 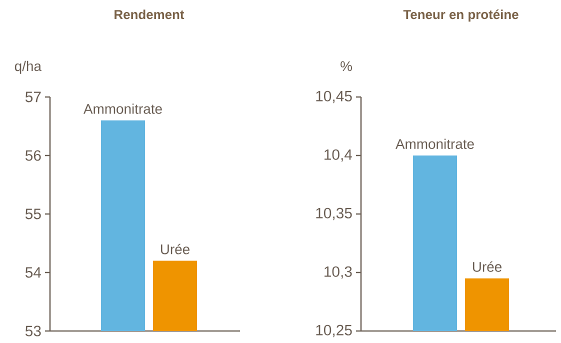 What do you see at coordinates (28, 67) in the screenshot?
I see `y-axis-title: q/ha` at bounding box center [28, 67].